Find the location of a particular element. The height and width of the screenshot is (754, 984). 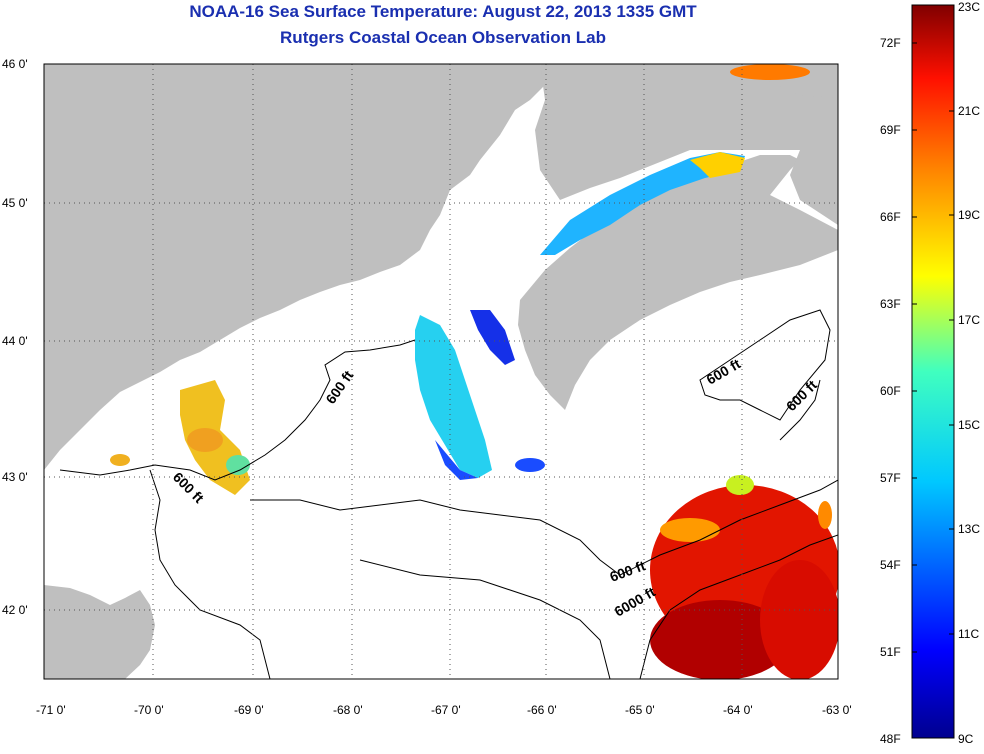

map-subtitle: Rutgers Coastal Ocean Observation Lab is located at coordinates (443, 37).